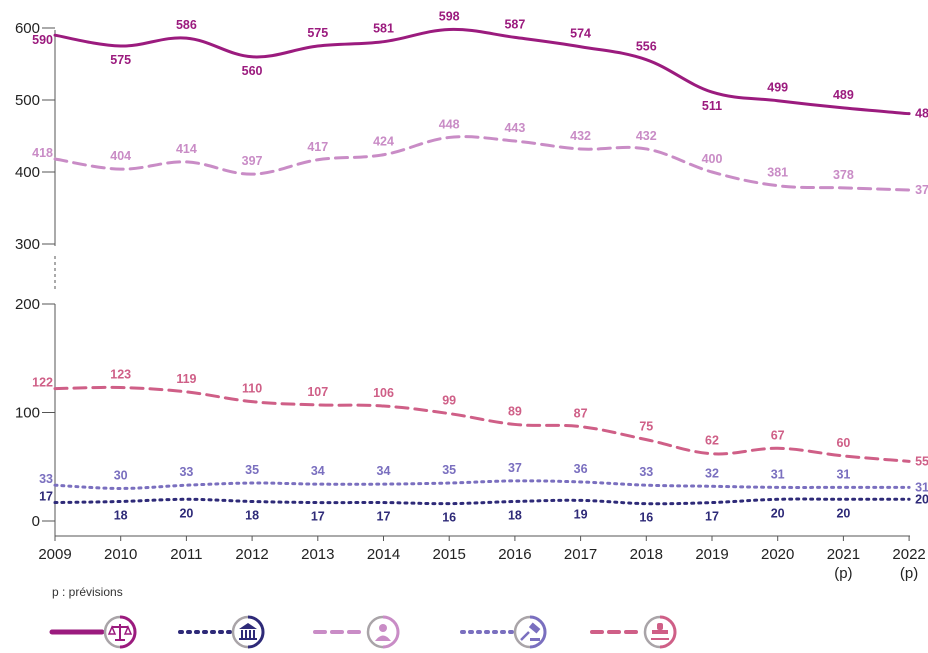 The height and width of the screenshot is (653, 928). What do you see at coordinates (87, 592) in the screenshot?
I see `forecast-note: p : prévisions` at bounding box center [87, 592].